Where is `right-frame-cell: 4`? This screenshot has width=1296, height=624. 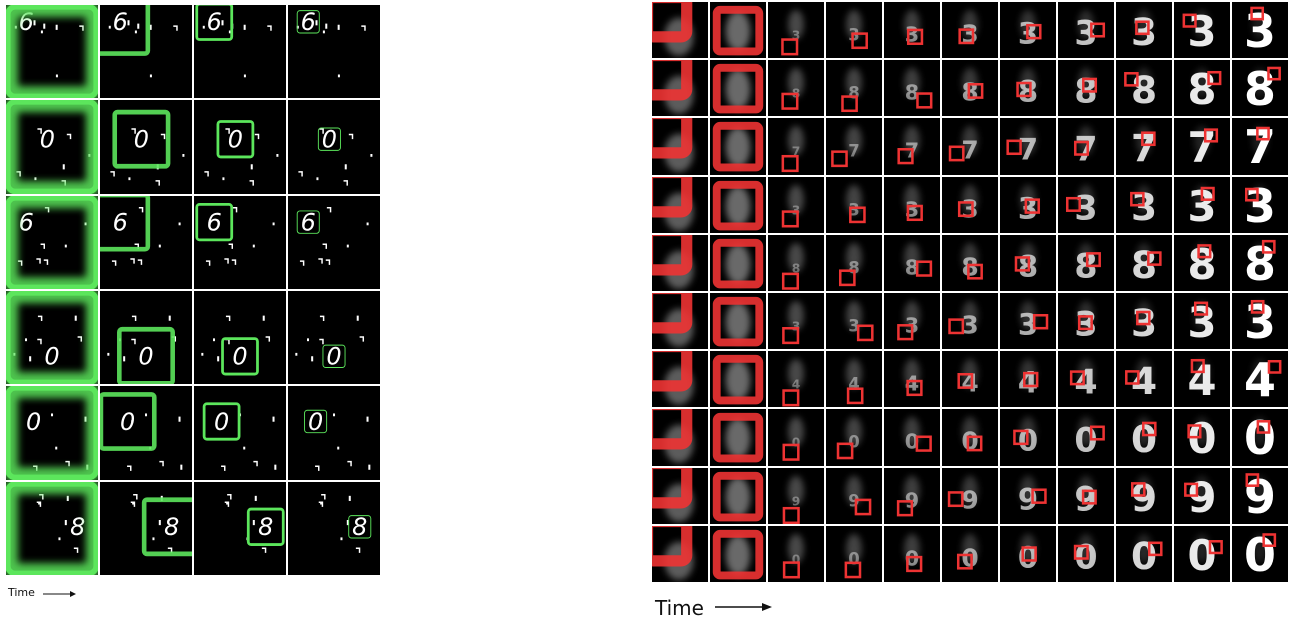 right-frame-cell: 4 is located at coordinates (912, 379).